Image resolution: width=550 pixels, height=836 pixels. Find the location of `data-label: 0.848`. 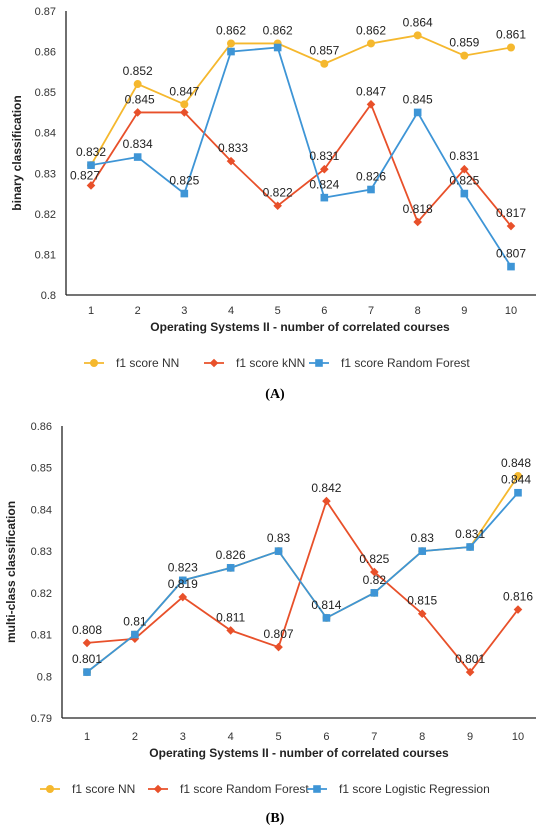

data-label: 0.848 is located at coordinates (516, 463).